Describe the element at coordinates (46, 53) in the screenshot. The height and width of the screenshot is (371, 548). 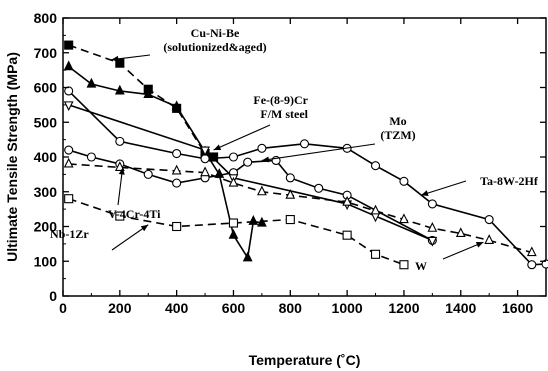
I see `y-tick-label: 700` at that location.